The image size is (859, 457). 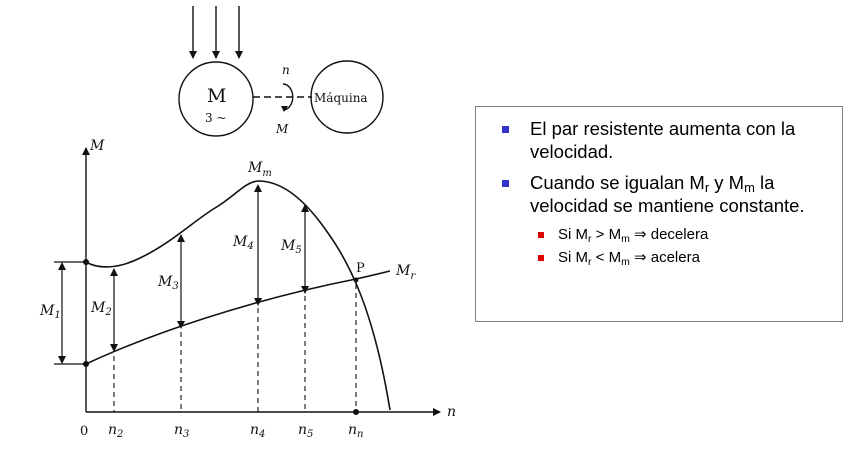 I want to click on origin-label: 0, so click(x=84, y=431).